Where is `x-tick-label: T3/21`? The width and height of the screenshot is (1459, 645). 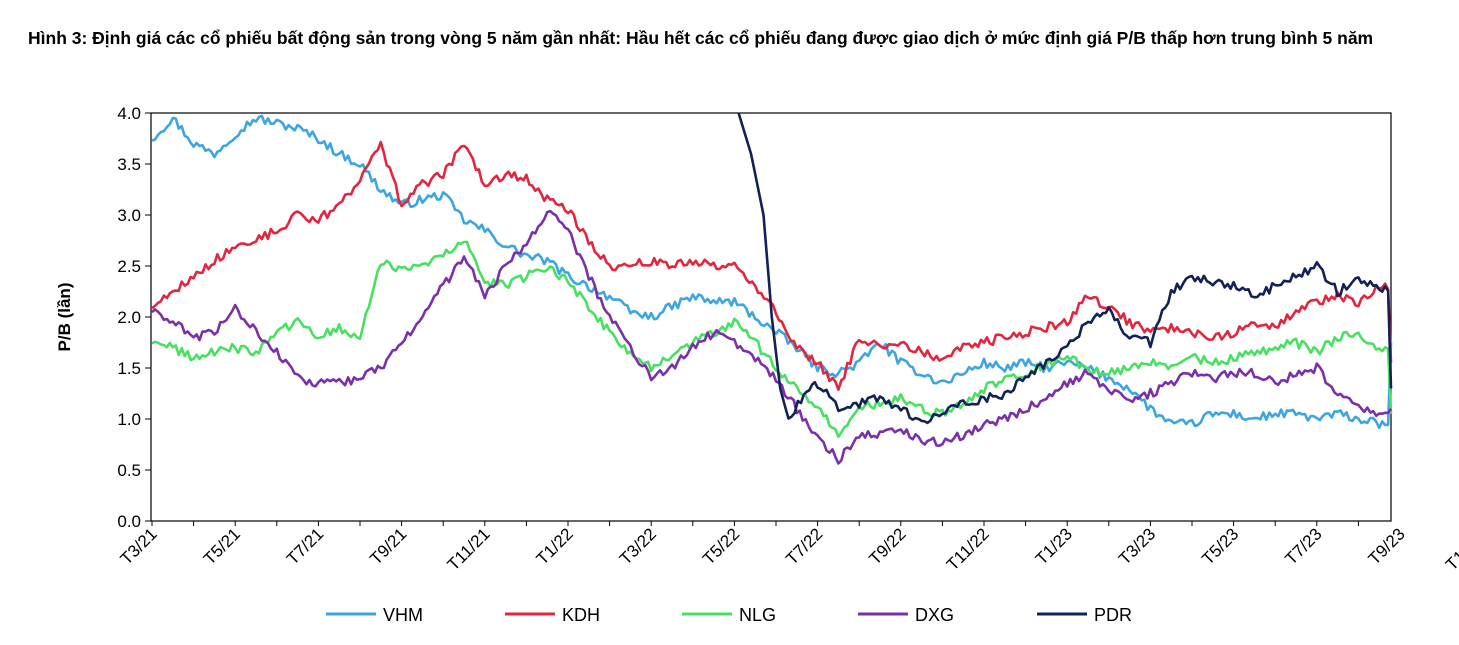 x-tick-label: T3/21 is located at coordinates (139, 546).